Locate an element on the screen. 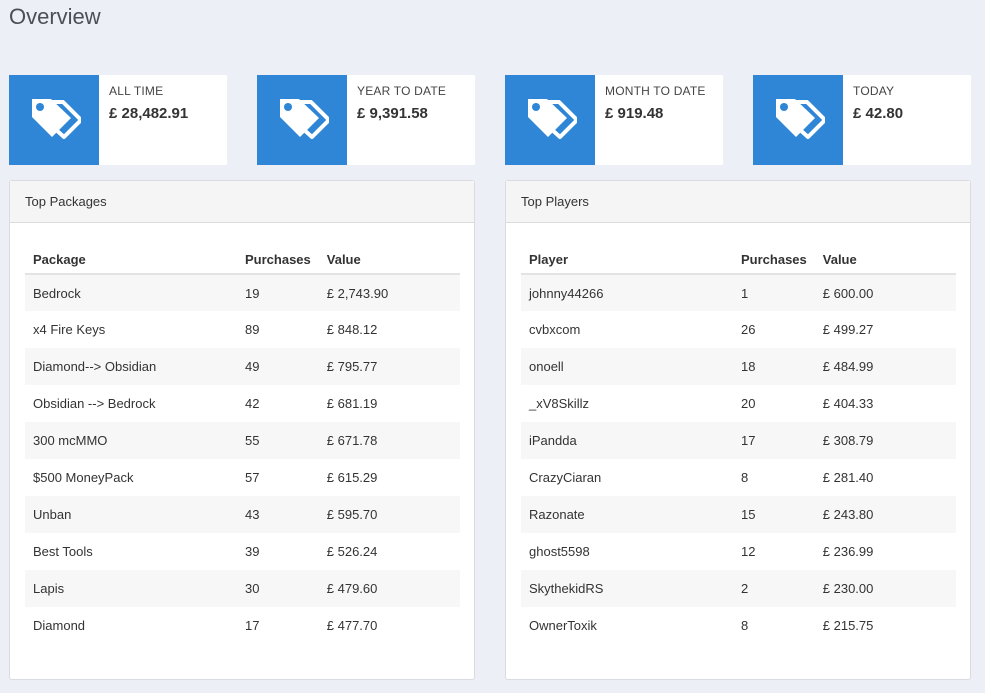  table-header-row: Player Purchases Value is located at coordinates (738, 260).